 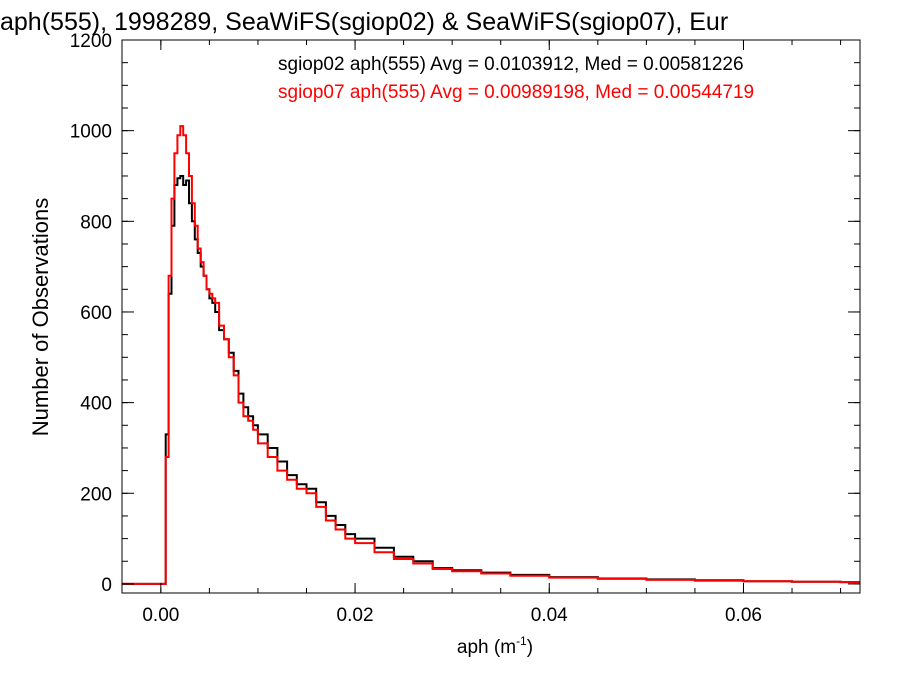 I want to click on y-tick-label: 200, so click(x=96, y=494).